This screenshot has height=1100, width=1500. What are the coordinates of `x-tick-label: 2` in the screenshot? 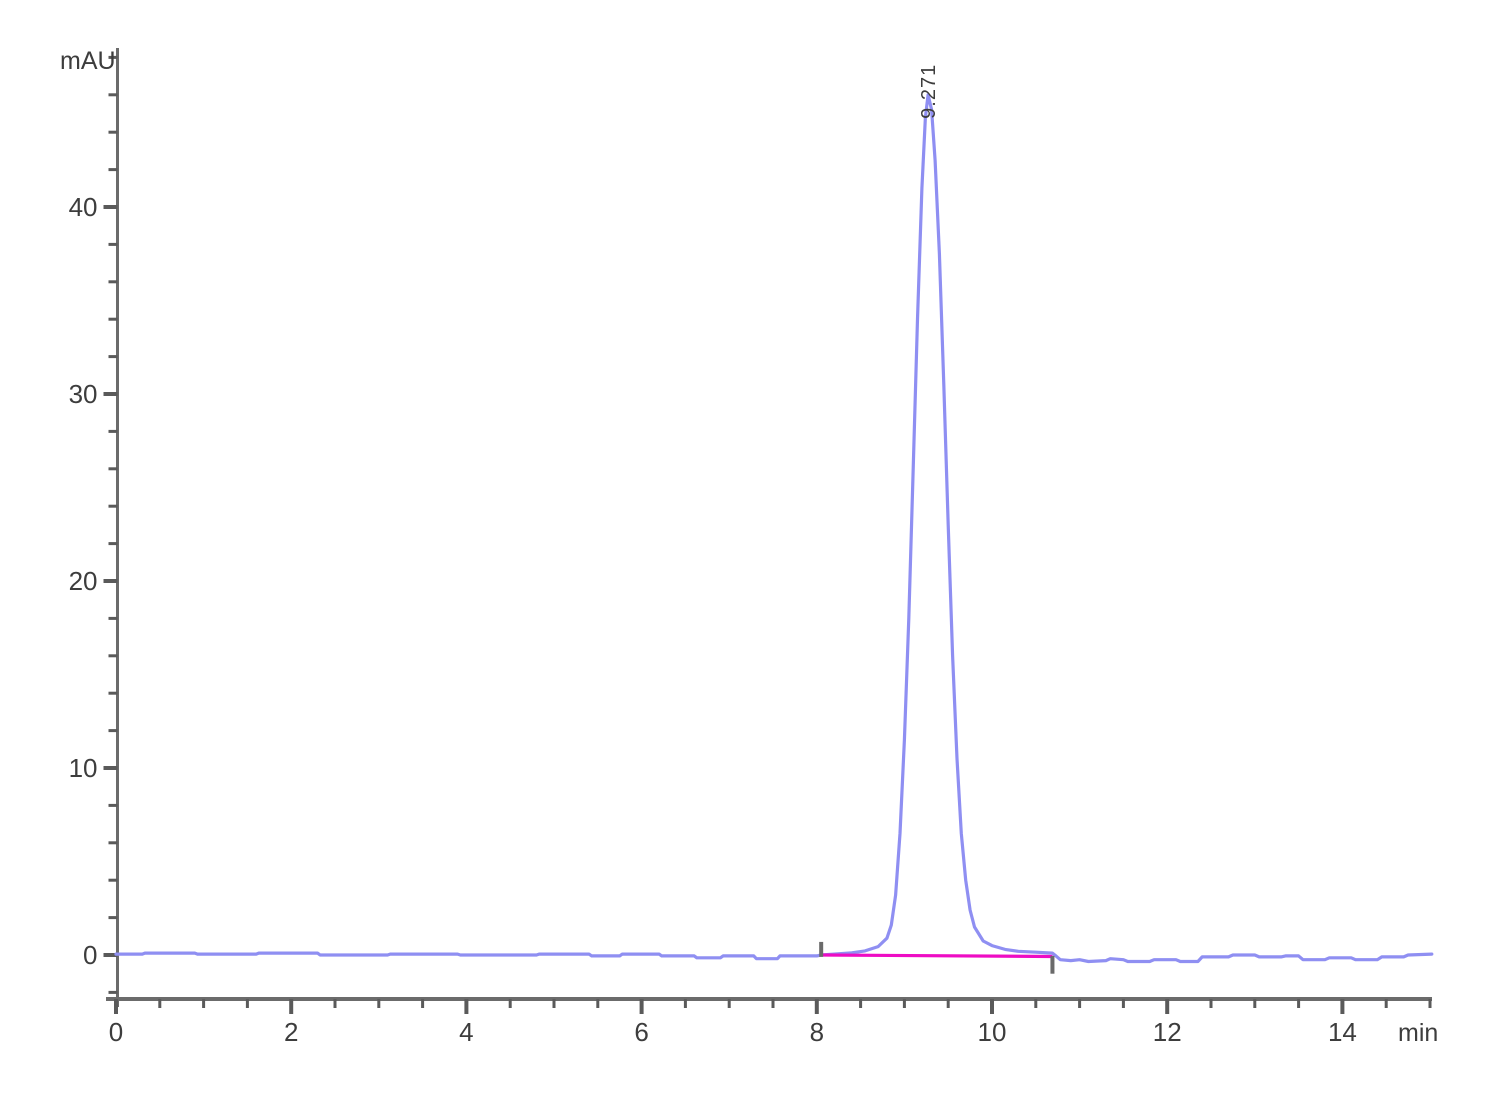 It's located at (291, 1032).